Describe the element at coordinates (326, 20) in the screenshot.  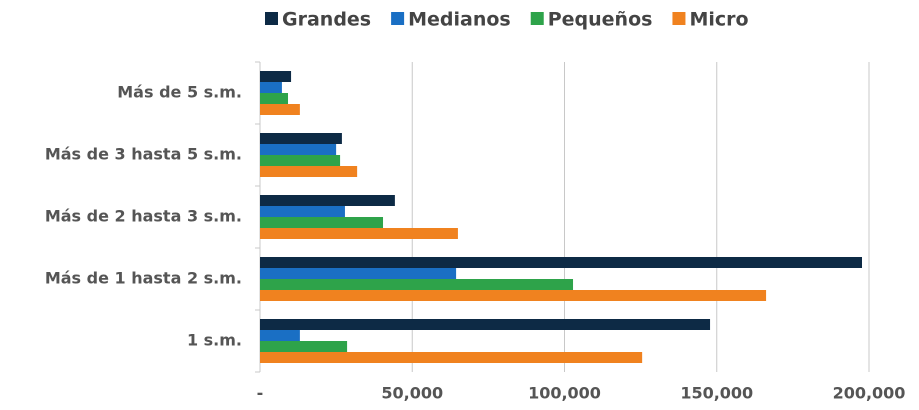
I see `legend-label: Grandes` at that location.